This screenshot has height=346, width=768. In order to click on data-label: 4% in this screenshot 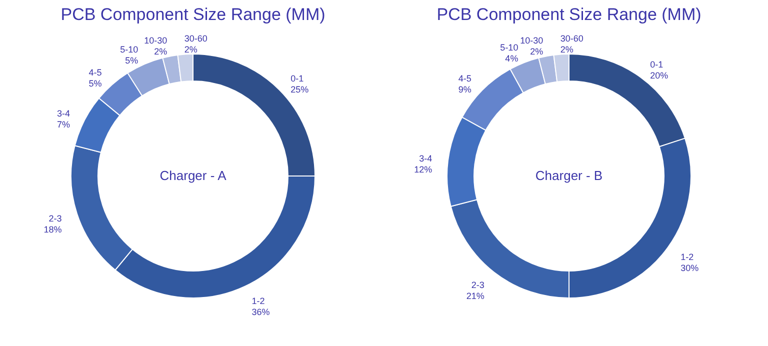, I will do `click(511, 59)`.